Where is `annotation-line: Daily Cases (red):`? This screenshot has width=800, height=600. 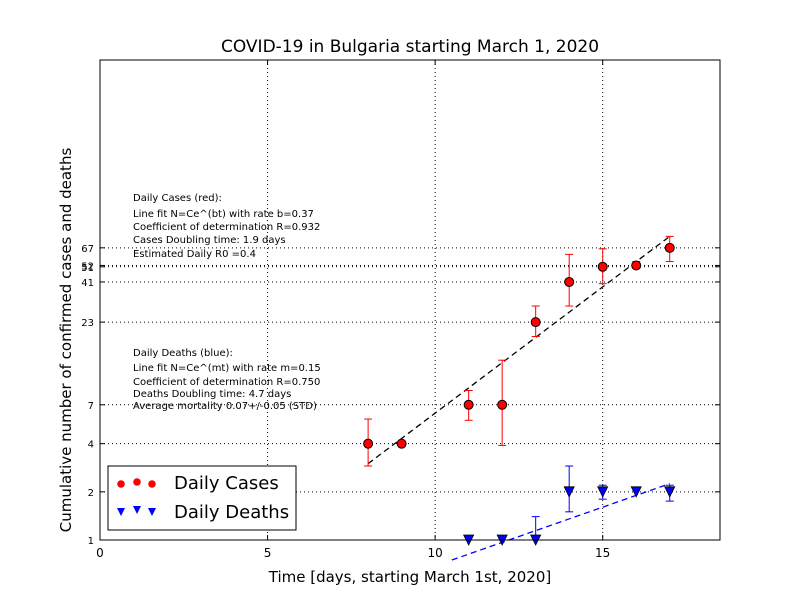 annotation-line: Daily Cases (red): is located at coordinates (177, 198).